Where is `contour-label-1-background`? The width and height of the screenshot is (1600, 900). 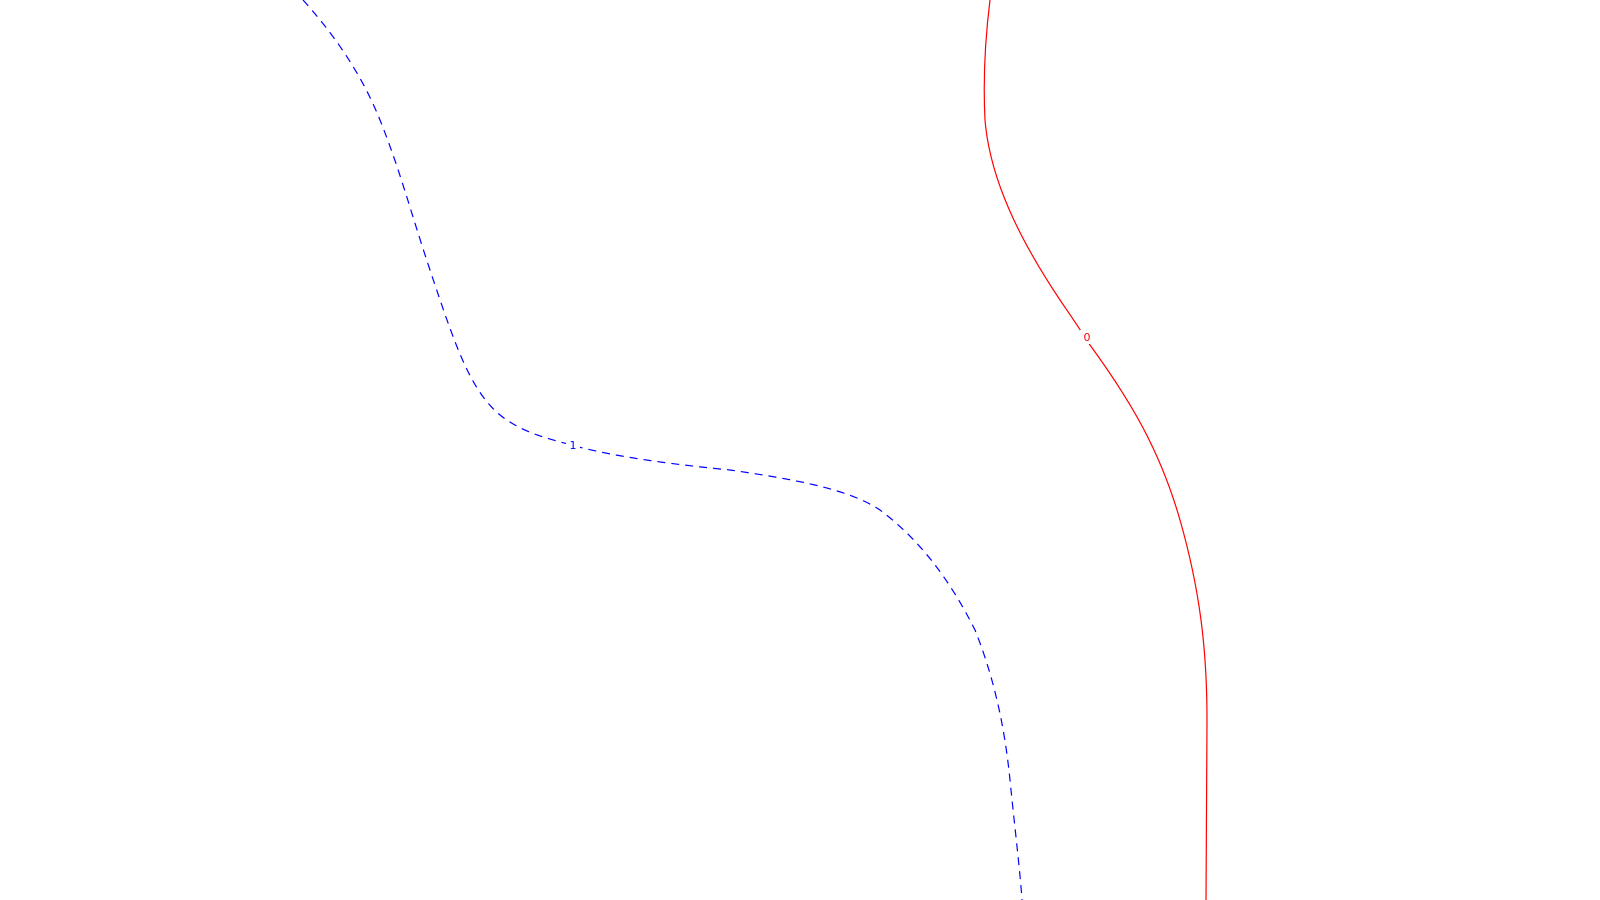 contour-label-1-background is located at coordinates (573, 445).